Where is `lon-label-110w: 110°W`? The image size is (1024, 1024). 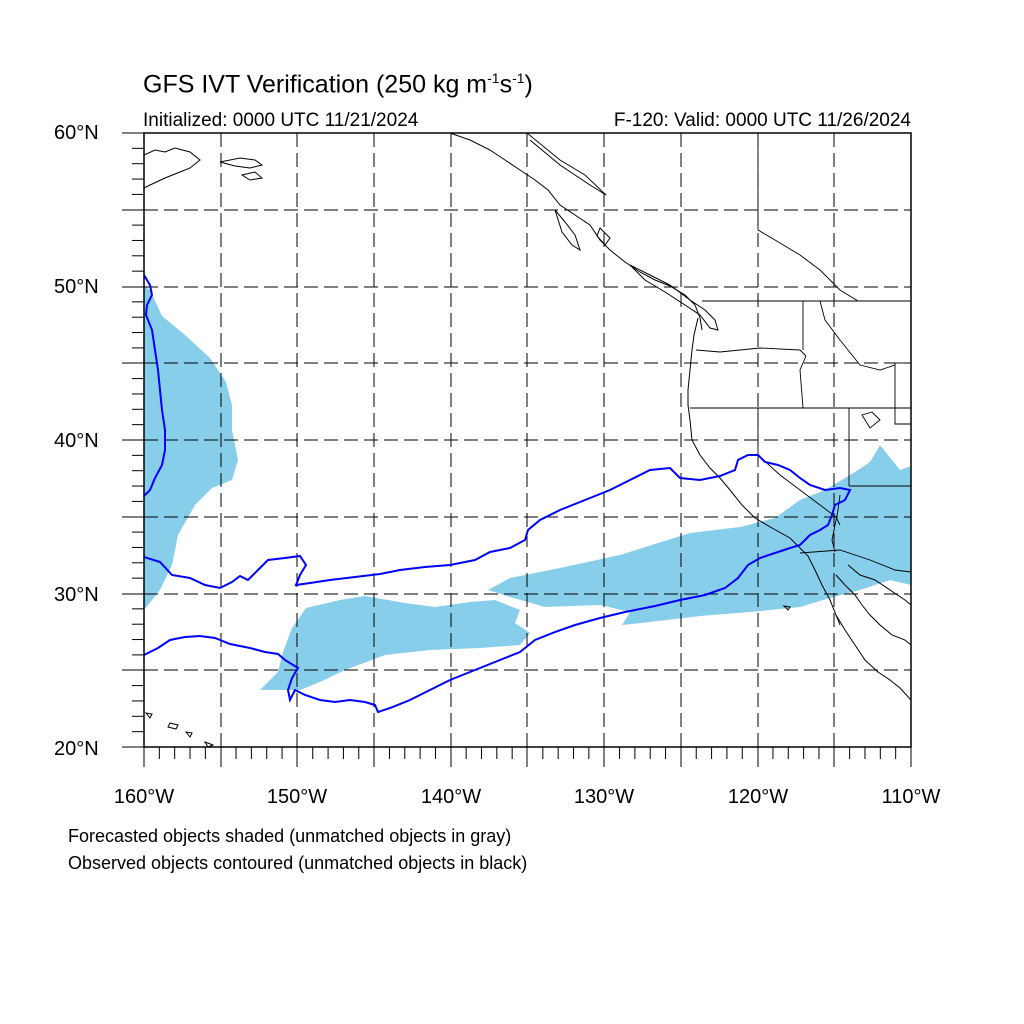 lon-label-110w: 110°W is located at coordinates (911, 797).